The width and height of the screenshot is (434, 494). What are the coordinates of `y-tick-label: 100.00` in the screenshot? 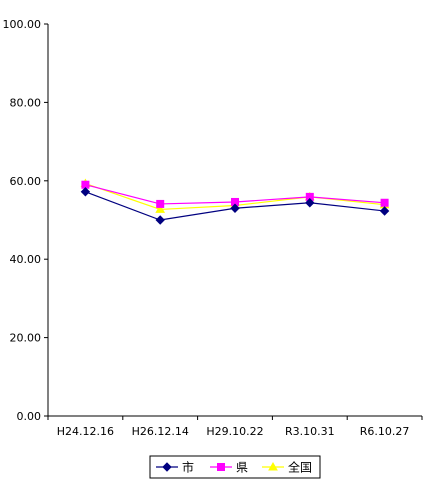 It's located at (22, 24).